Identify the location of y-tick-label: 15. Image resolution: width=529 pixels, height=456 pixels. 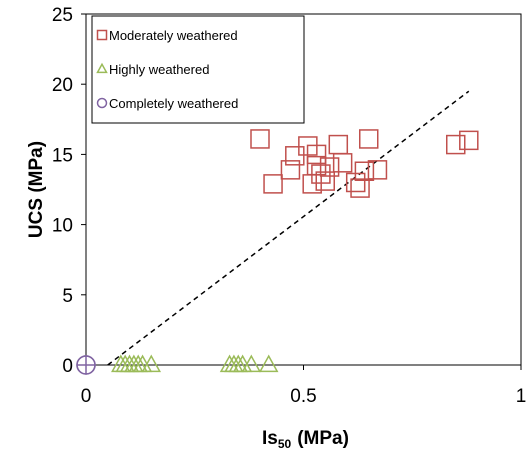
(62, 155).